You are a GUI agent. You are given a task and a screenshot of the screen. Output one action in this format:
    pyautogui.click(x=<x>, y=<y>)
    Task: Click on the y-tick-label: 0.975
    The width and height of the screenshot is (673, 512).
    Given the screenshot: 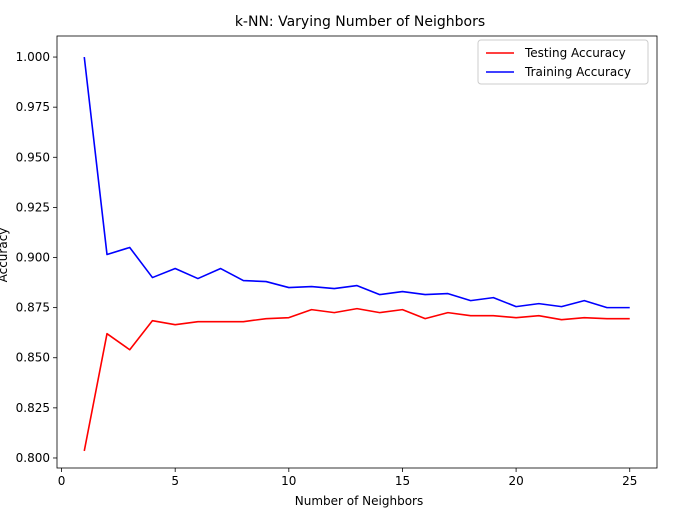 What is the action you would take?
    pyautogui.click(x=33, y=107)
    